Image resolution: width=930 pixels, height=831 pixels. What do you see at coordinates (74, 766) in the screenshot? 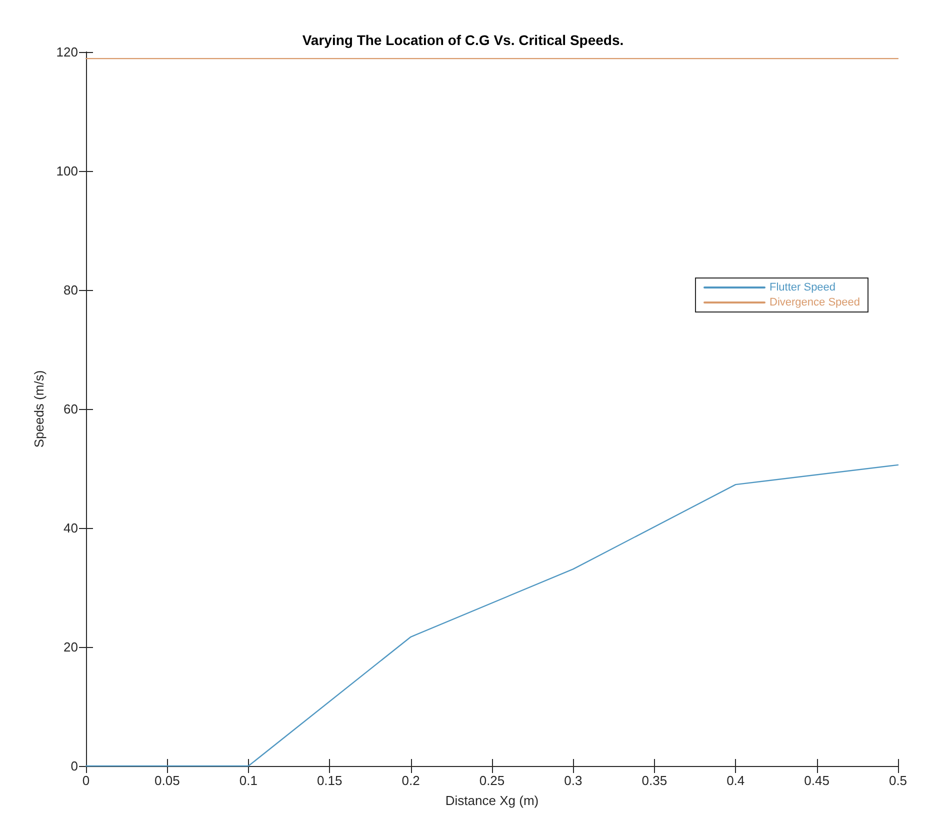
I see `y-tick-label: 0` at bounding box center [74, 766].